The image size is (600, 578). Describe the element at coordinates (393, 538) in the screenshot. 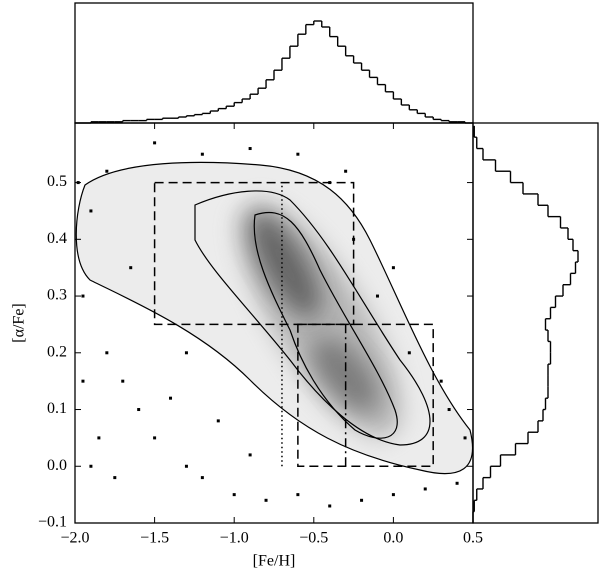

I see `x-tick-label: 0.0` at that location.